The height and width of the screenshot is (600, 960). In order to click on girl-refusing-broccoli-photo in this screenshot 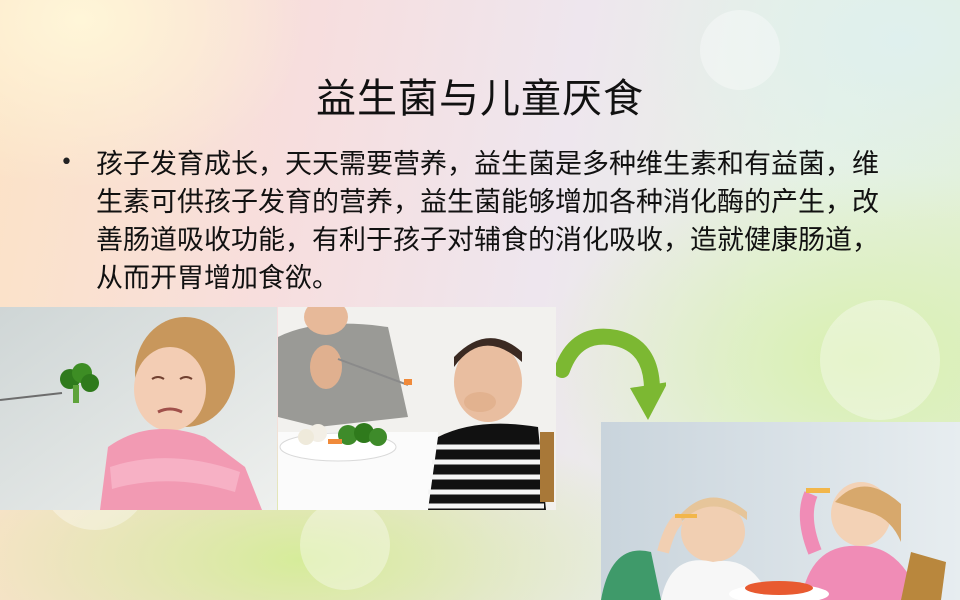, I will do `click(138, 408)`.